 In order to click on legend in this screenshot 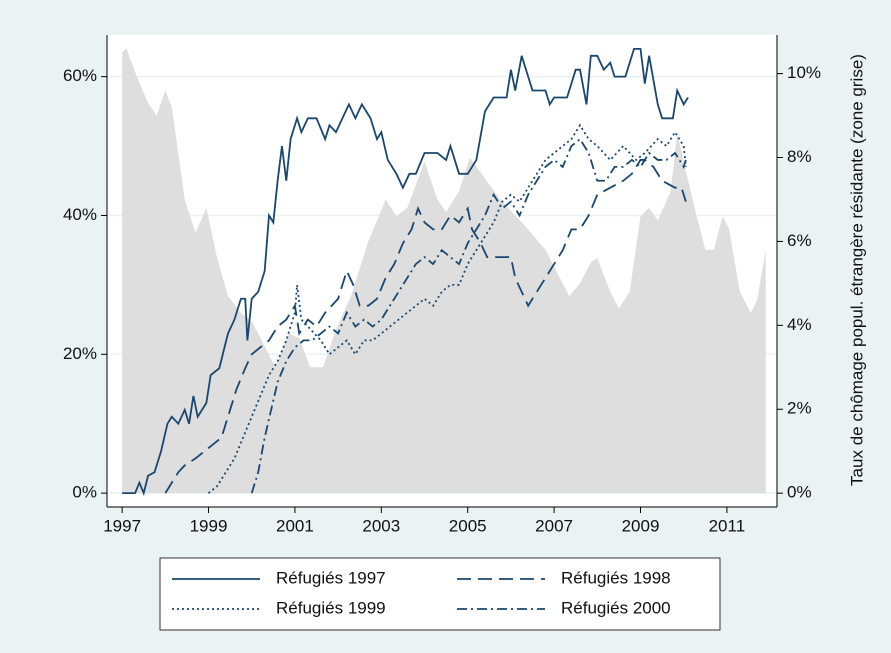, I will do `click(440, 594)`.